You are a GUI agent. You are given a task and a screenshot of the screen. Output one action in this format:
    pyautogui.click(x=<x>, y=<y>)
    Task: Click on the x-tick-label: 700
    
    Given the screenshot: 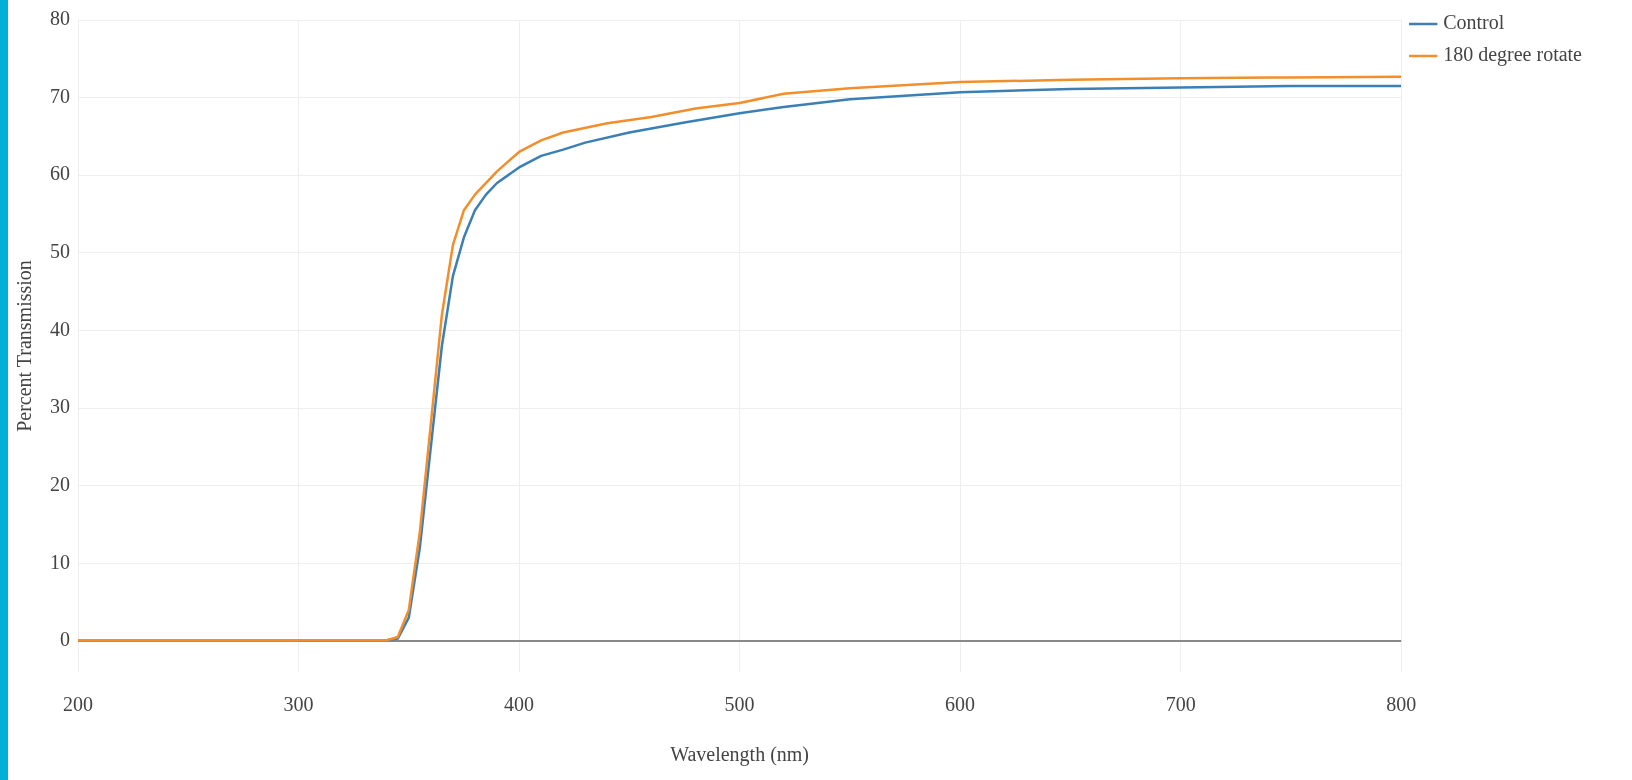 What is the action you would take?
    pyautogui.click(x=1180, y=704)
    